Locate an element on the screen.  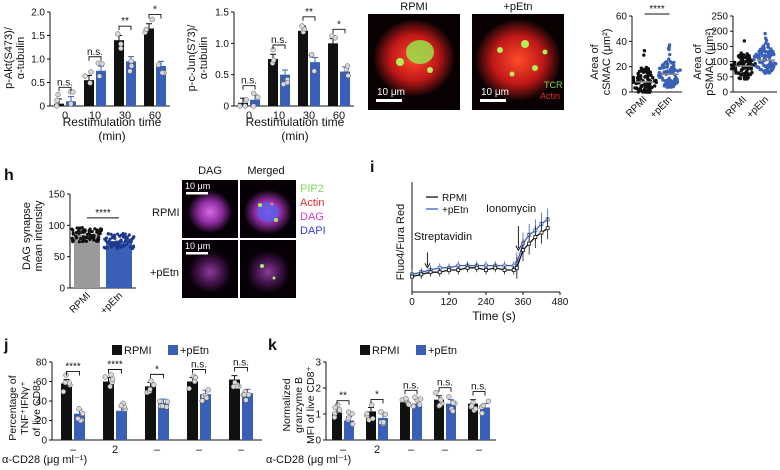
csmac-ylabel-1: Area of is located at coordinates (595, 61).